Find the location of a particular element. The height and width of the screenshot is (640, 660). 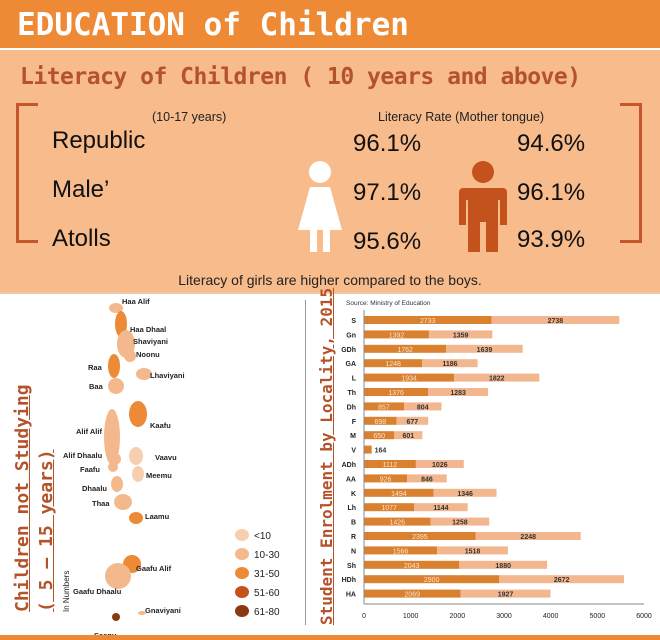

value-label-female: 2248 is located at coordinates (528, 537).